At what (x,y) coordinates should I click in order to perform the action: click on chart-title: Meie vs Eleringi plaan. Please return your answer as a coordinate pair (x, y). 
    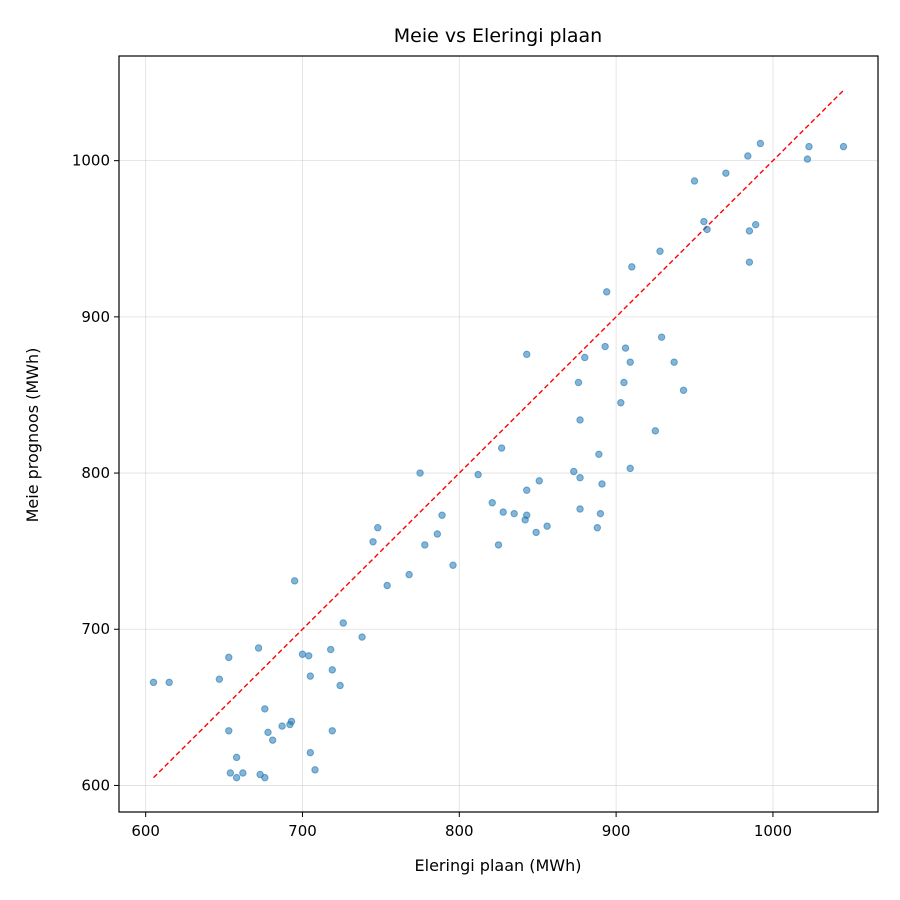
    Looking at the image, I should click on (498, 36).